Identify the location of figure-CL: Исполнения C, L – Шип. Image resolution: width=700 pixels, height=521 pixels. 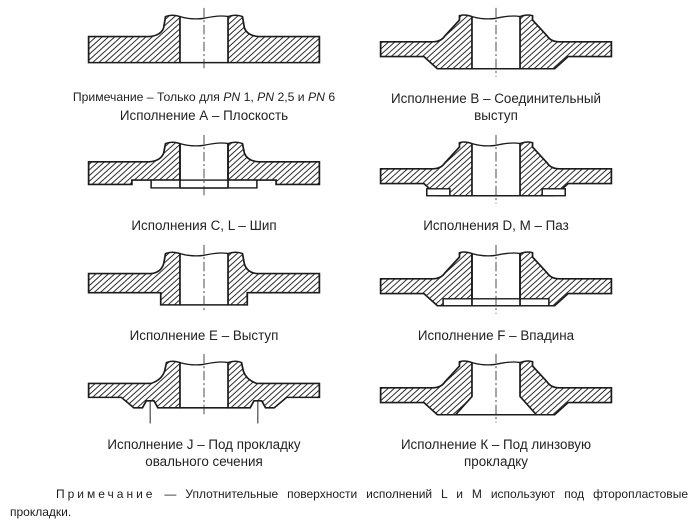
(204, 184).